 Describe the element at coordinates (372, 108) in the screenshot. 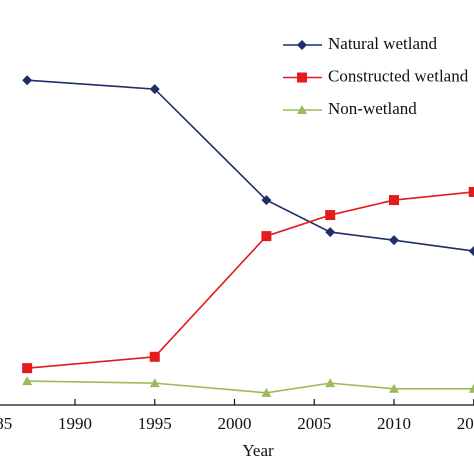

I see `legend-label: Non-wetland` at that location.